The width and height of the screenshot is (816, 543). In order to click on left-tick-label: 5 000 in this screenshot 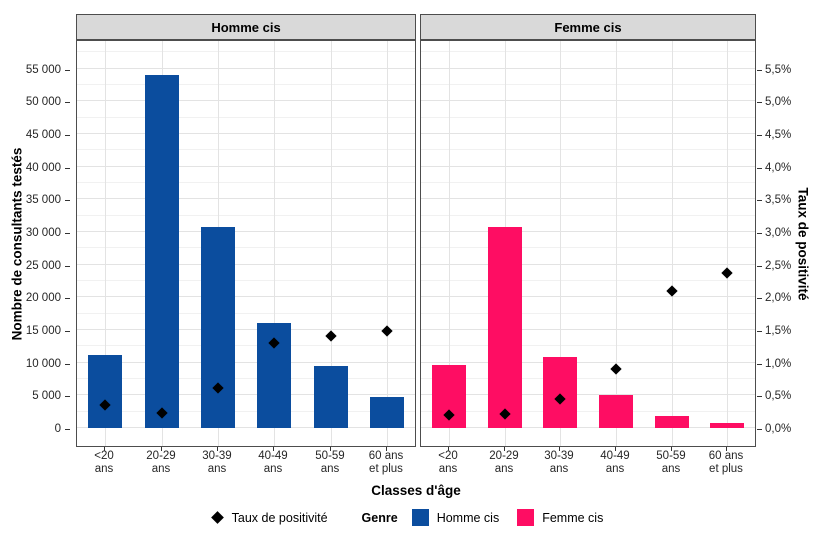, I will do `click(46, 396)`.